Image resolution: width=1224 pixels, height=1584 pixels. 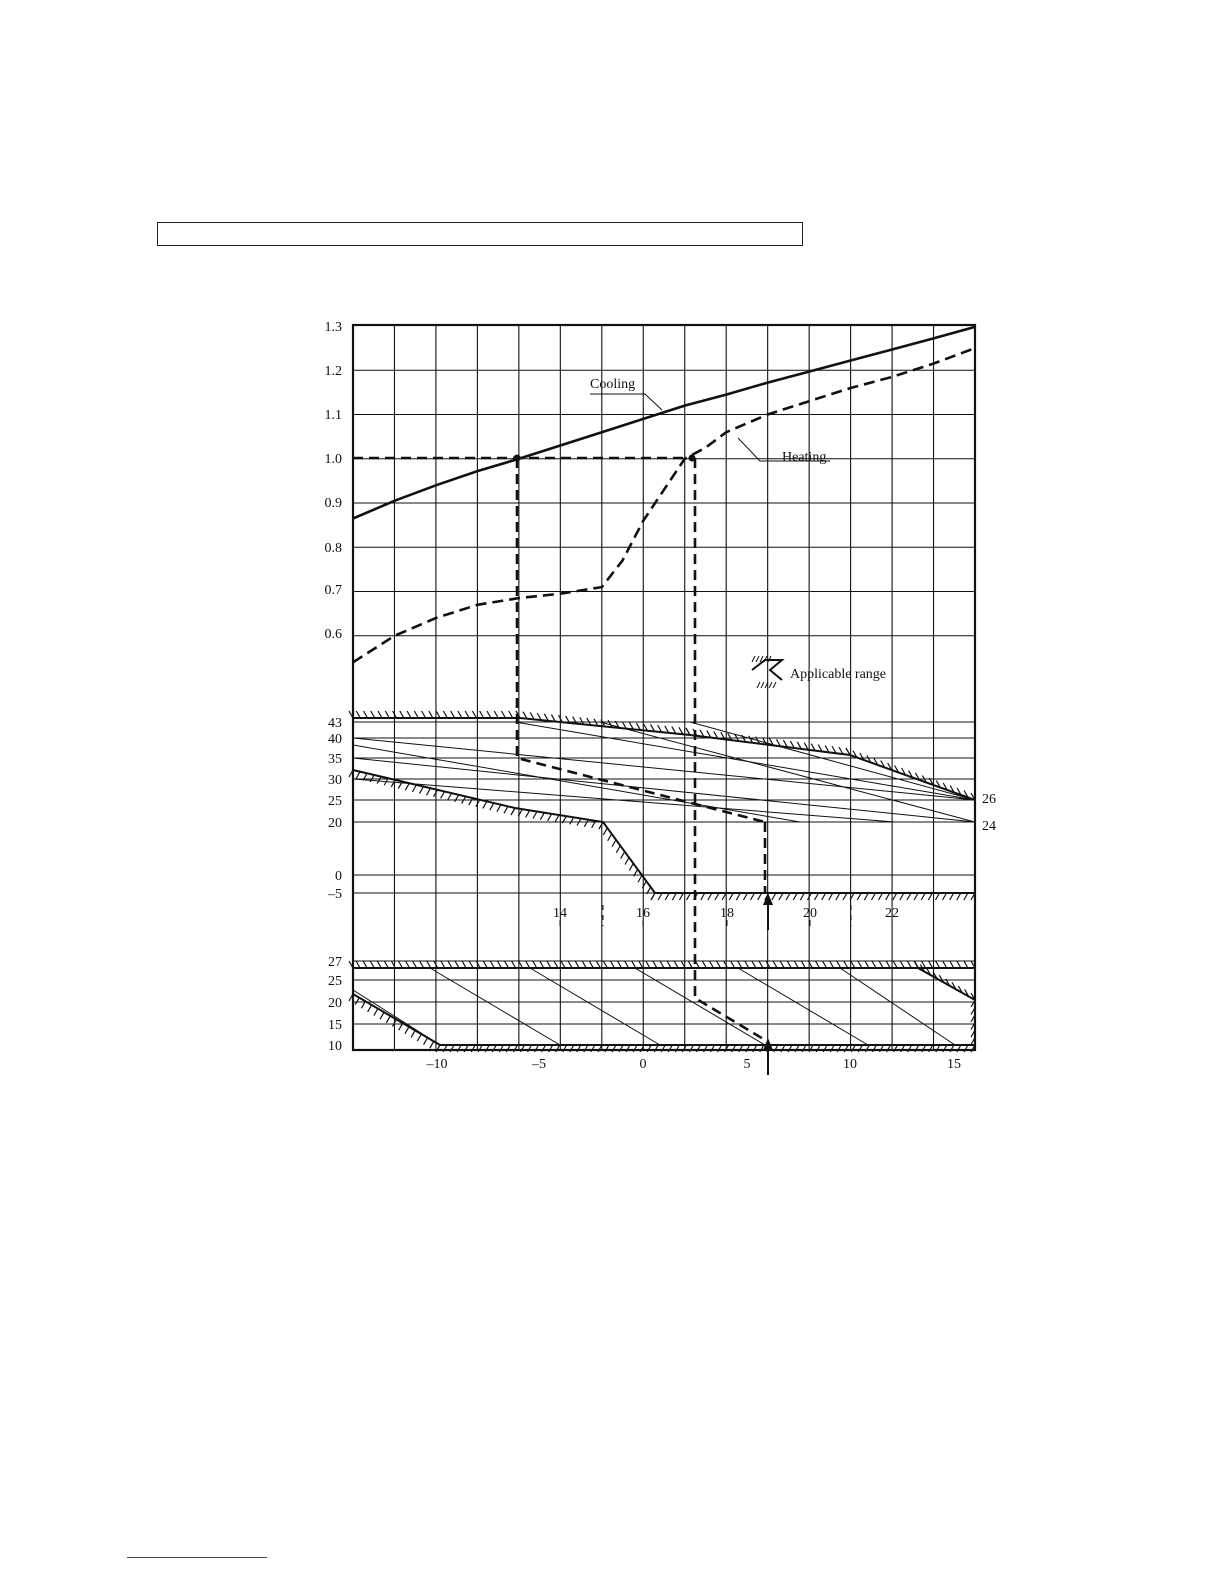 What do you see at coordinates (946, 984) in the screenshot?
I see `boundary-lower-panel-corner` at bounding box center [946, 984].